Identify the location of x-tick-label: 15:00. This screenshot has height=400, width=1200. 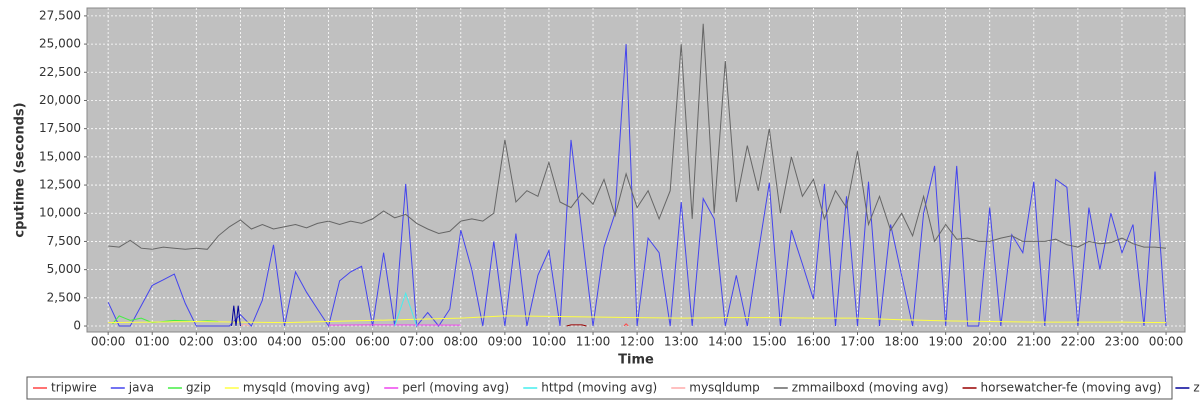
(769, 342).